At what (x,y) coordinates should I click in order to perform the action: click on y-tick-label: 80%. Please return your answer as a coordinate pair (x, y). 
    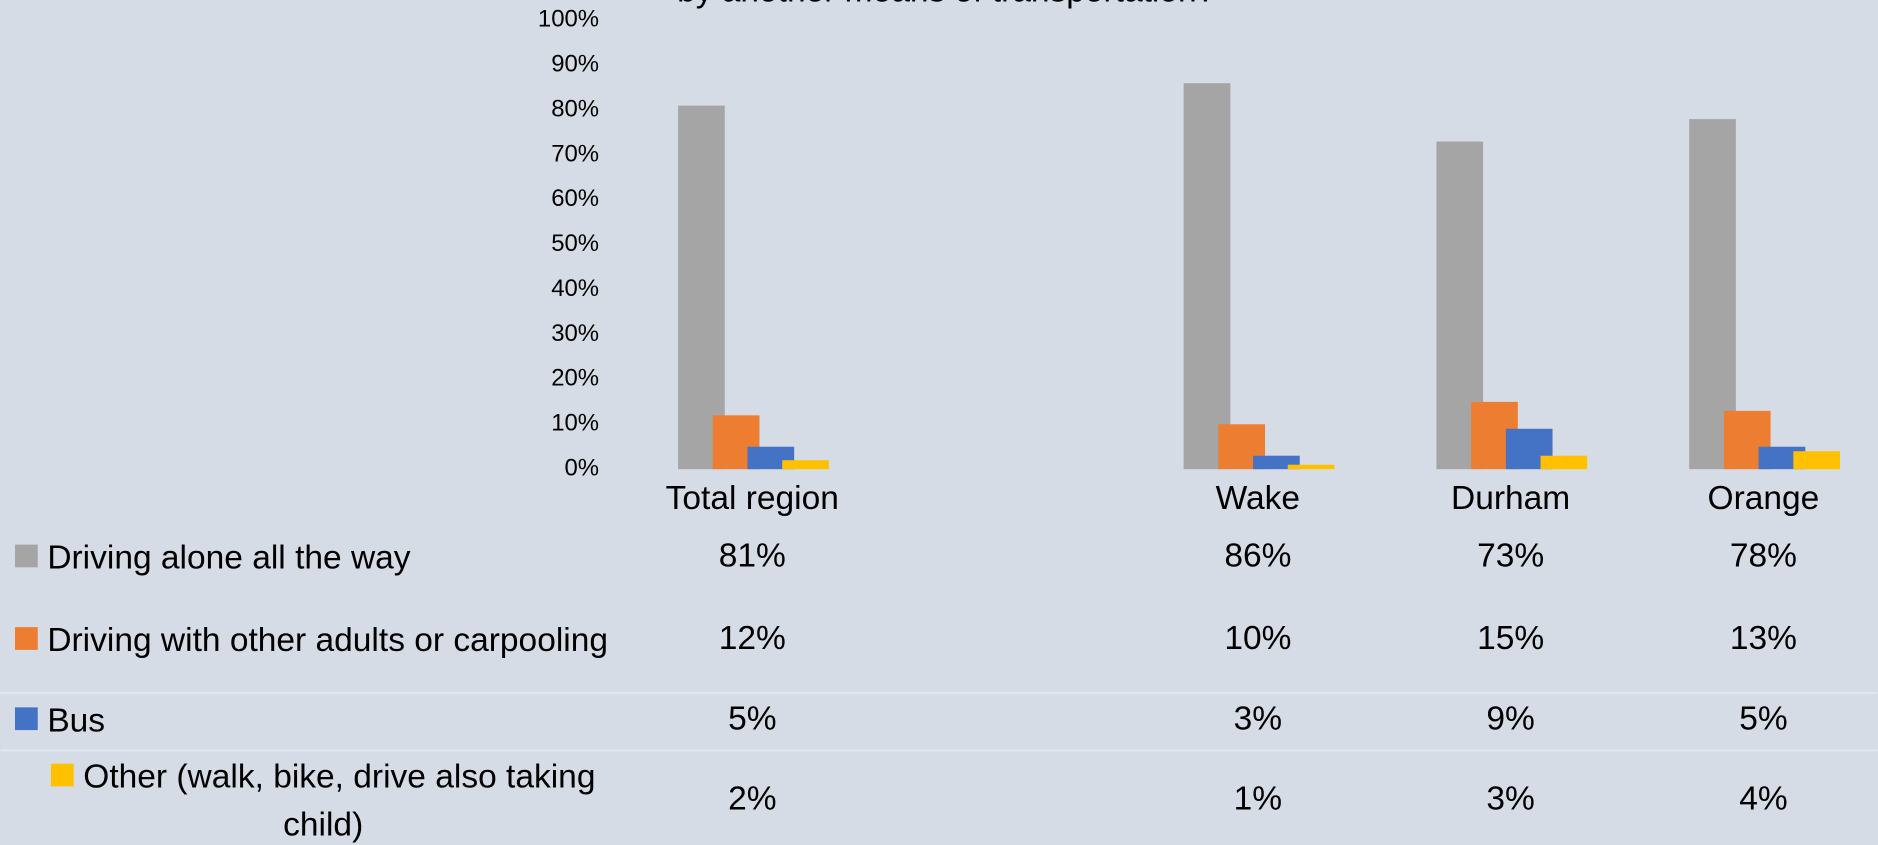
    Looking at the image, I should click on (575, 108).